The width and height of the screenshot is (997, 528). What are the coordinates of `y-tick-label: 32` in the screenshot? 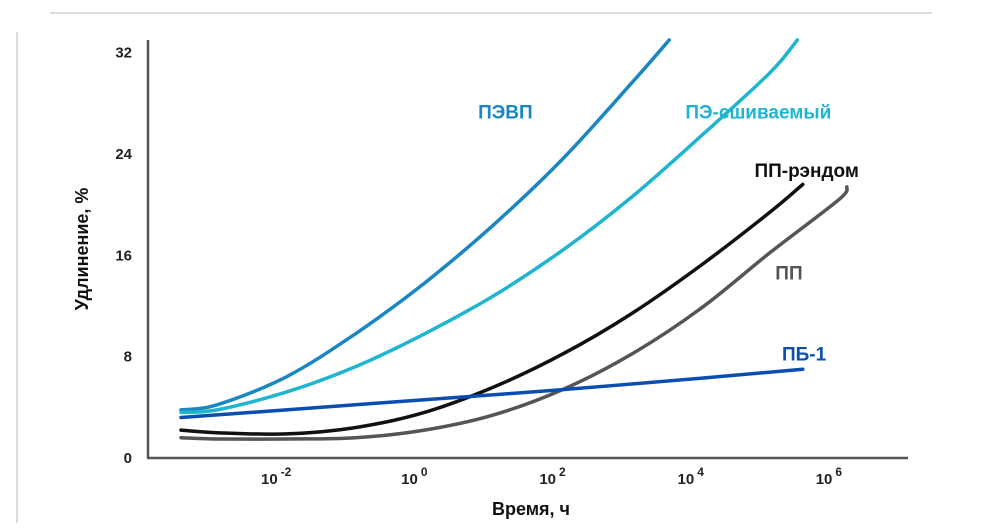 It's located at (123, 53).